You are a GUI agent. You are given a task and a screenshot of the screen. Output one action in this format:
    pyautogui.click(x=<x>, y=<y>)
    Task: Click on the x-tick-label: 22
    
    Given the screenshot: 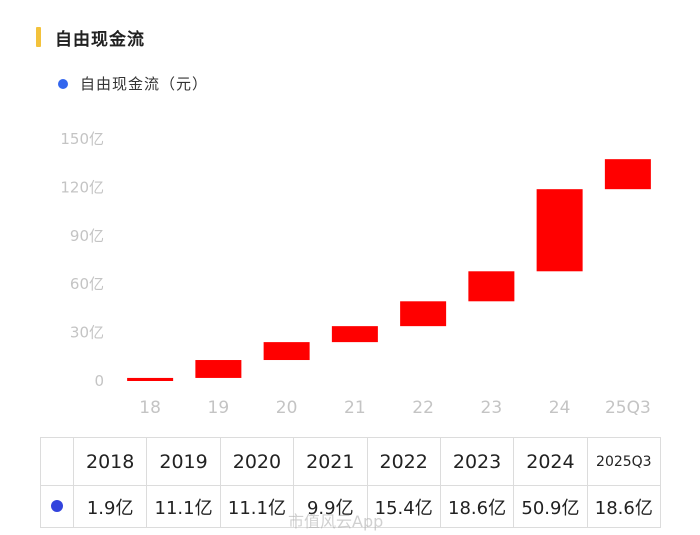 What is the action you would take?
    pyautogui.click(x=423, y=408)
    